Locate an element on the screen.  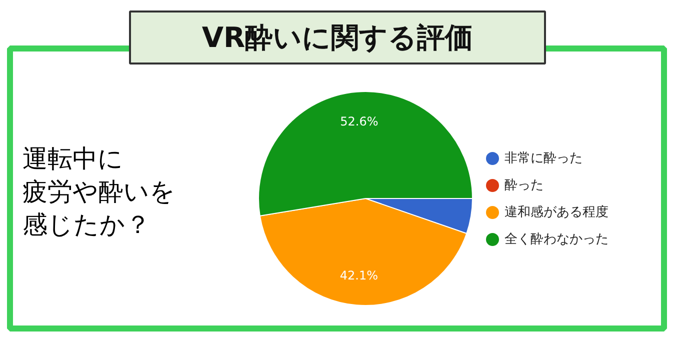
data-label: 52.6% is located at coordinates (359, 121).